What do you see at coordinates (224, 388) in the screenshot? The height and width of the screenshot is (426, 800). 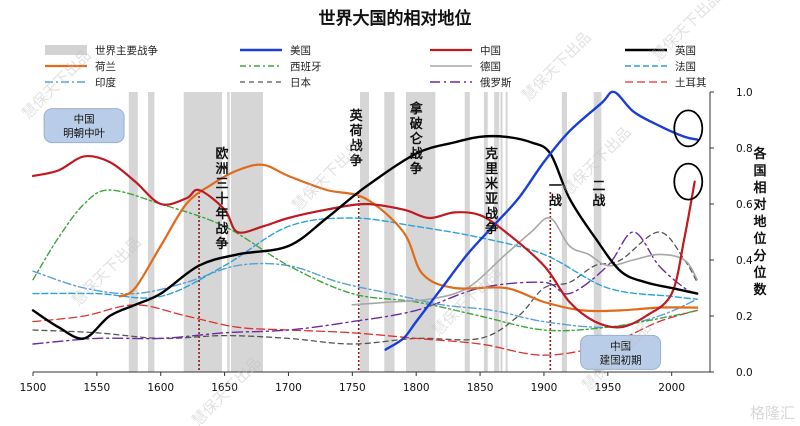 I see `x-tick-label: 1650` at bounding box center [224, 388].